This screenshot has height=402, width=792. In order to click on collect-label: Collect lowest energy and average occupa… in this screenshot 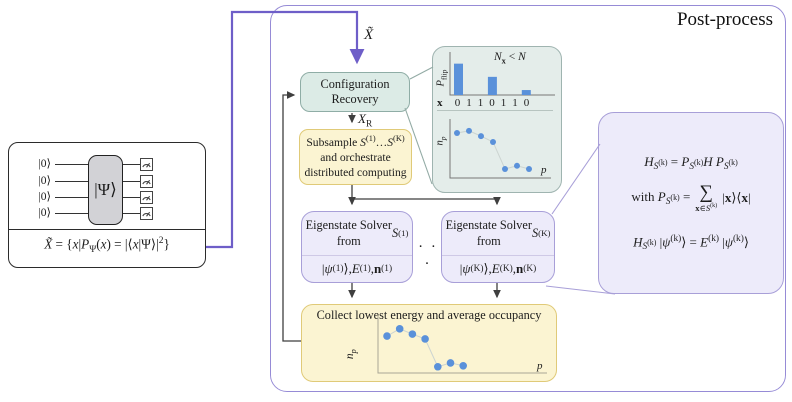, I will do `click(429, 315)`.